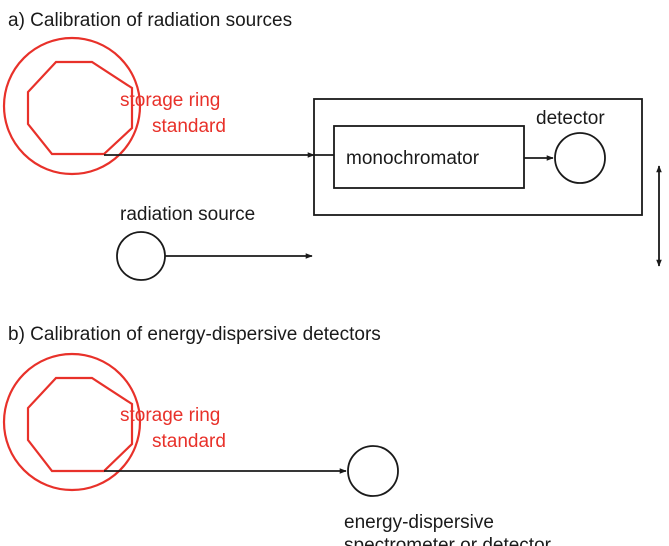 This screenshot has height=546, width=669. I want to click on detector-b-circle, so click(373, 471).